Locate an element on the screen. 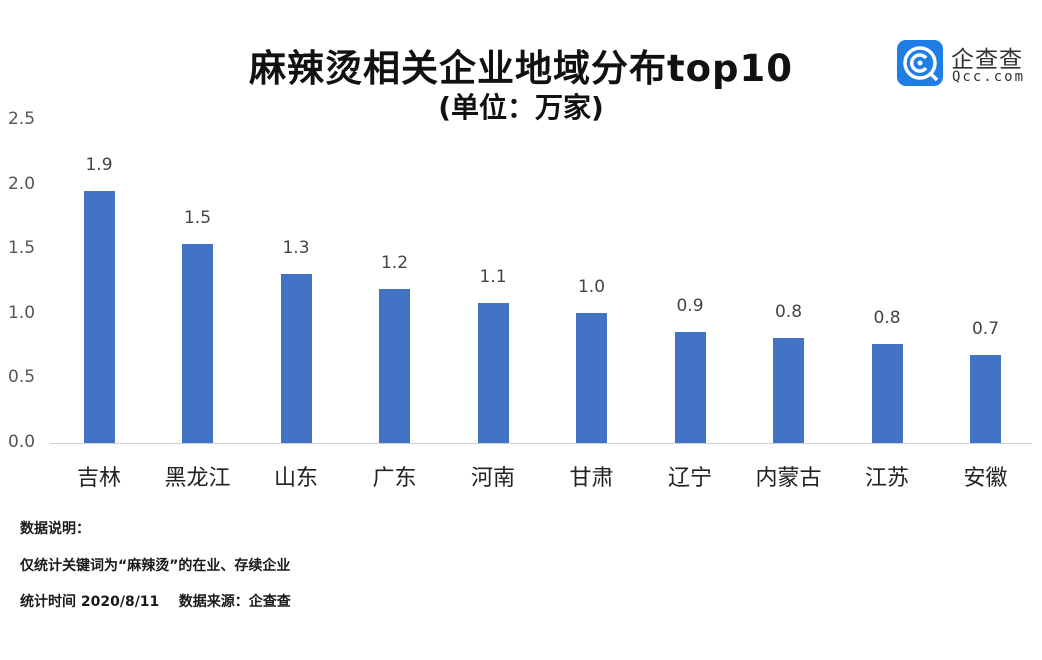 The height and width of the screenshot is (660, 1042). x-category-label: 吉林 is located at coordinates (98, 478).